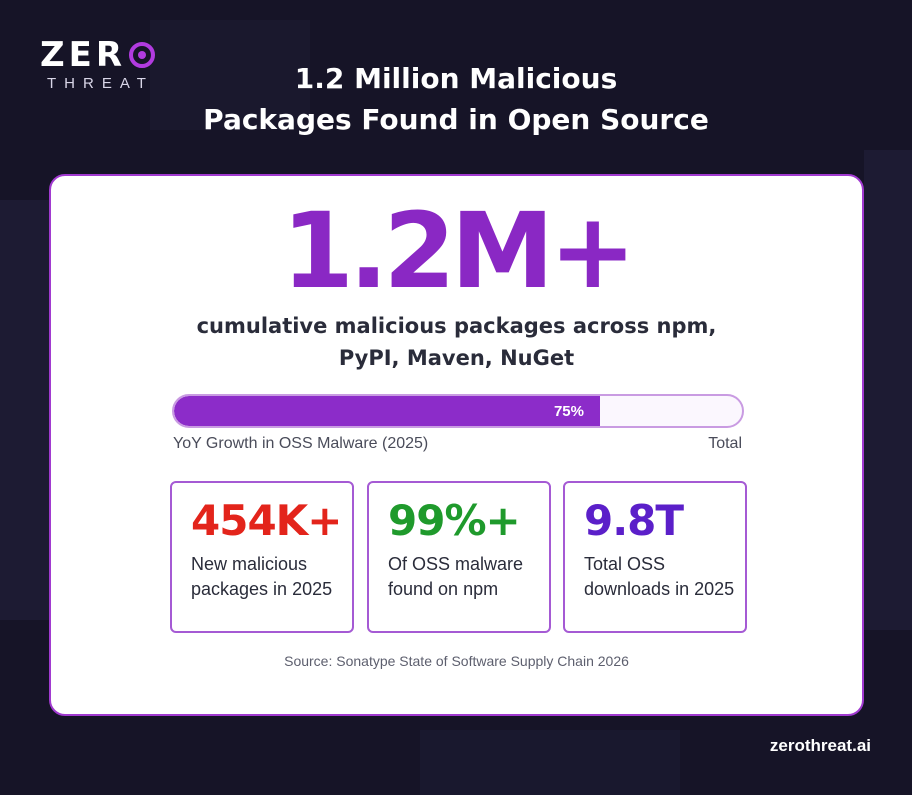 This screenshot has height=795, width=912. I want to click on stat-description: Total OSS downloads in 2025, so click(659, 576).